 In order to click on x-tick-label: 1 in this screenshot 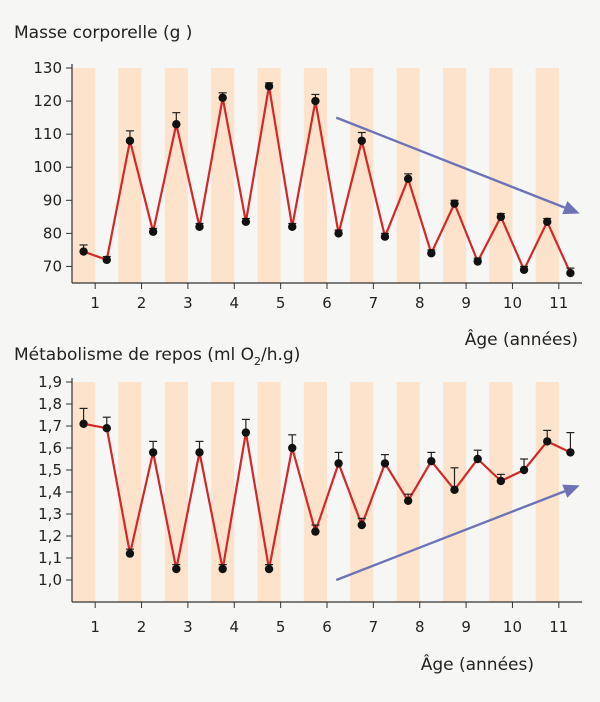, I will do `click(95, 627)`.